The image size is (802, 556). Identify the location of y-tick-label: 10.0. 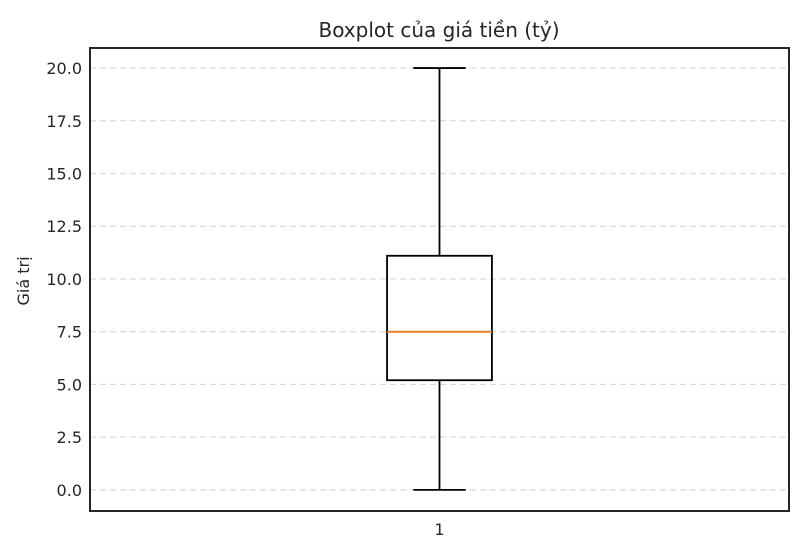
(64, 279).